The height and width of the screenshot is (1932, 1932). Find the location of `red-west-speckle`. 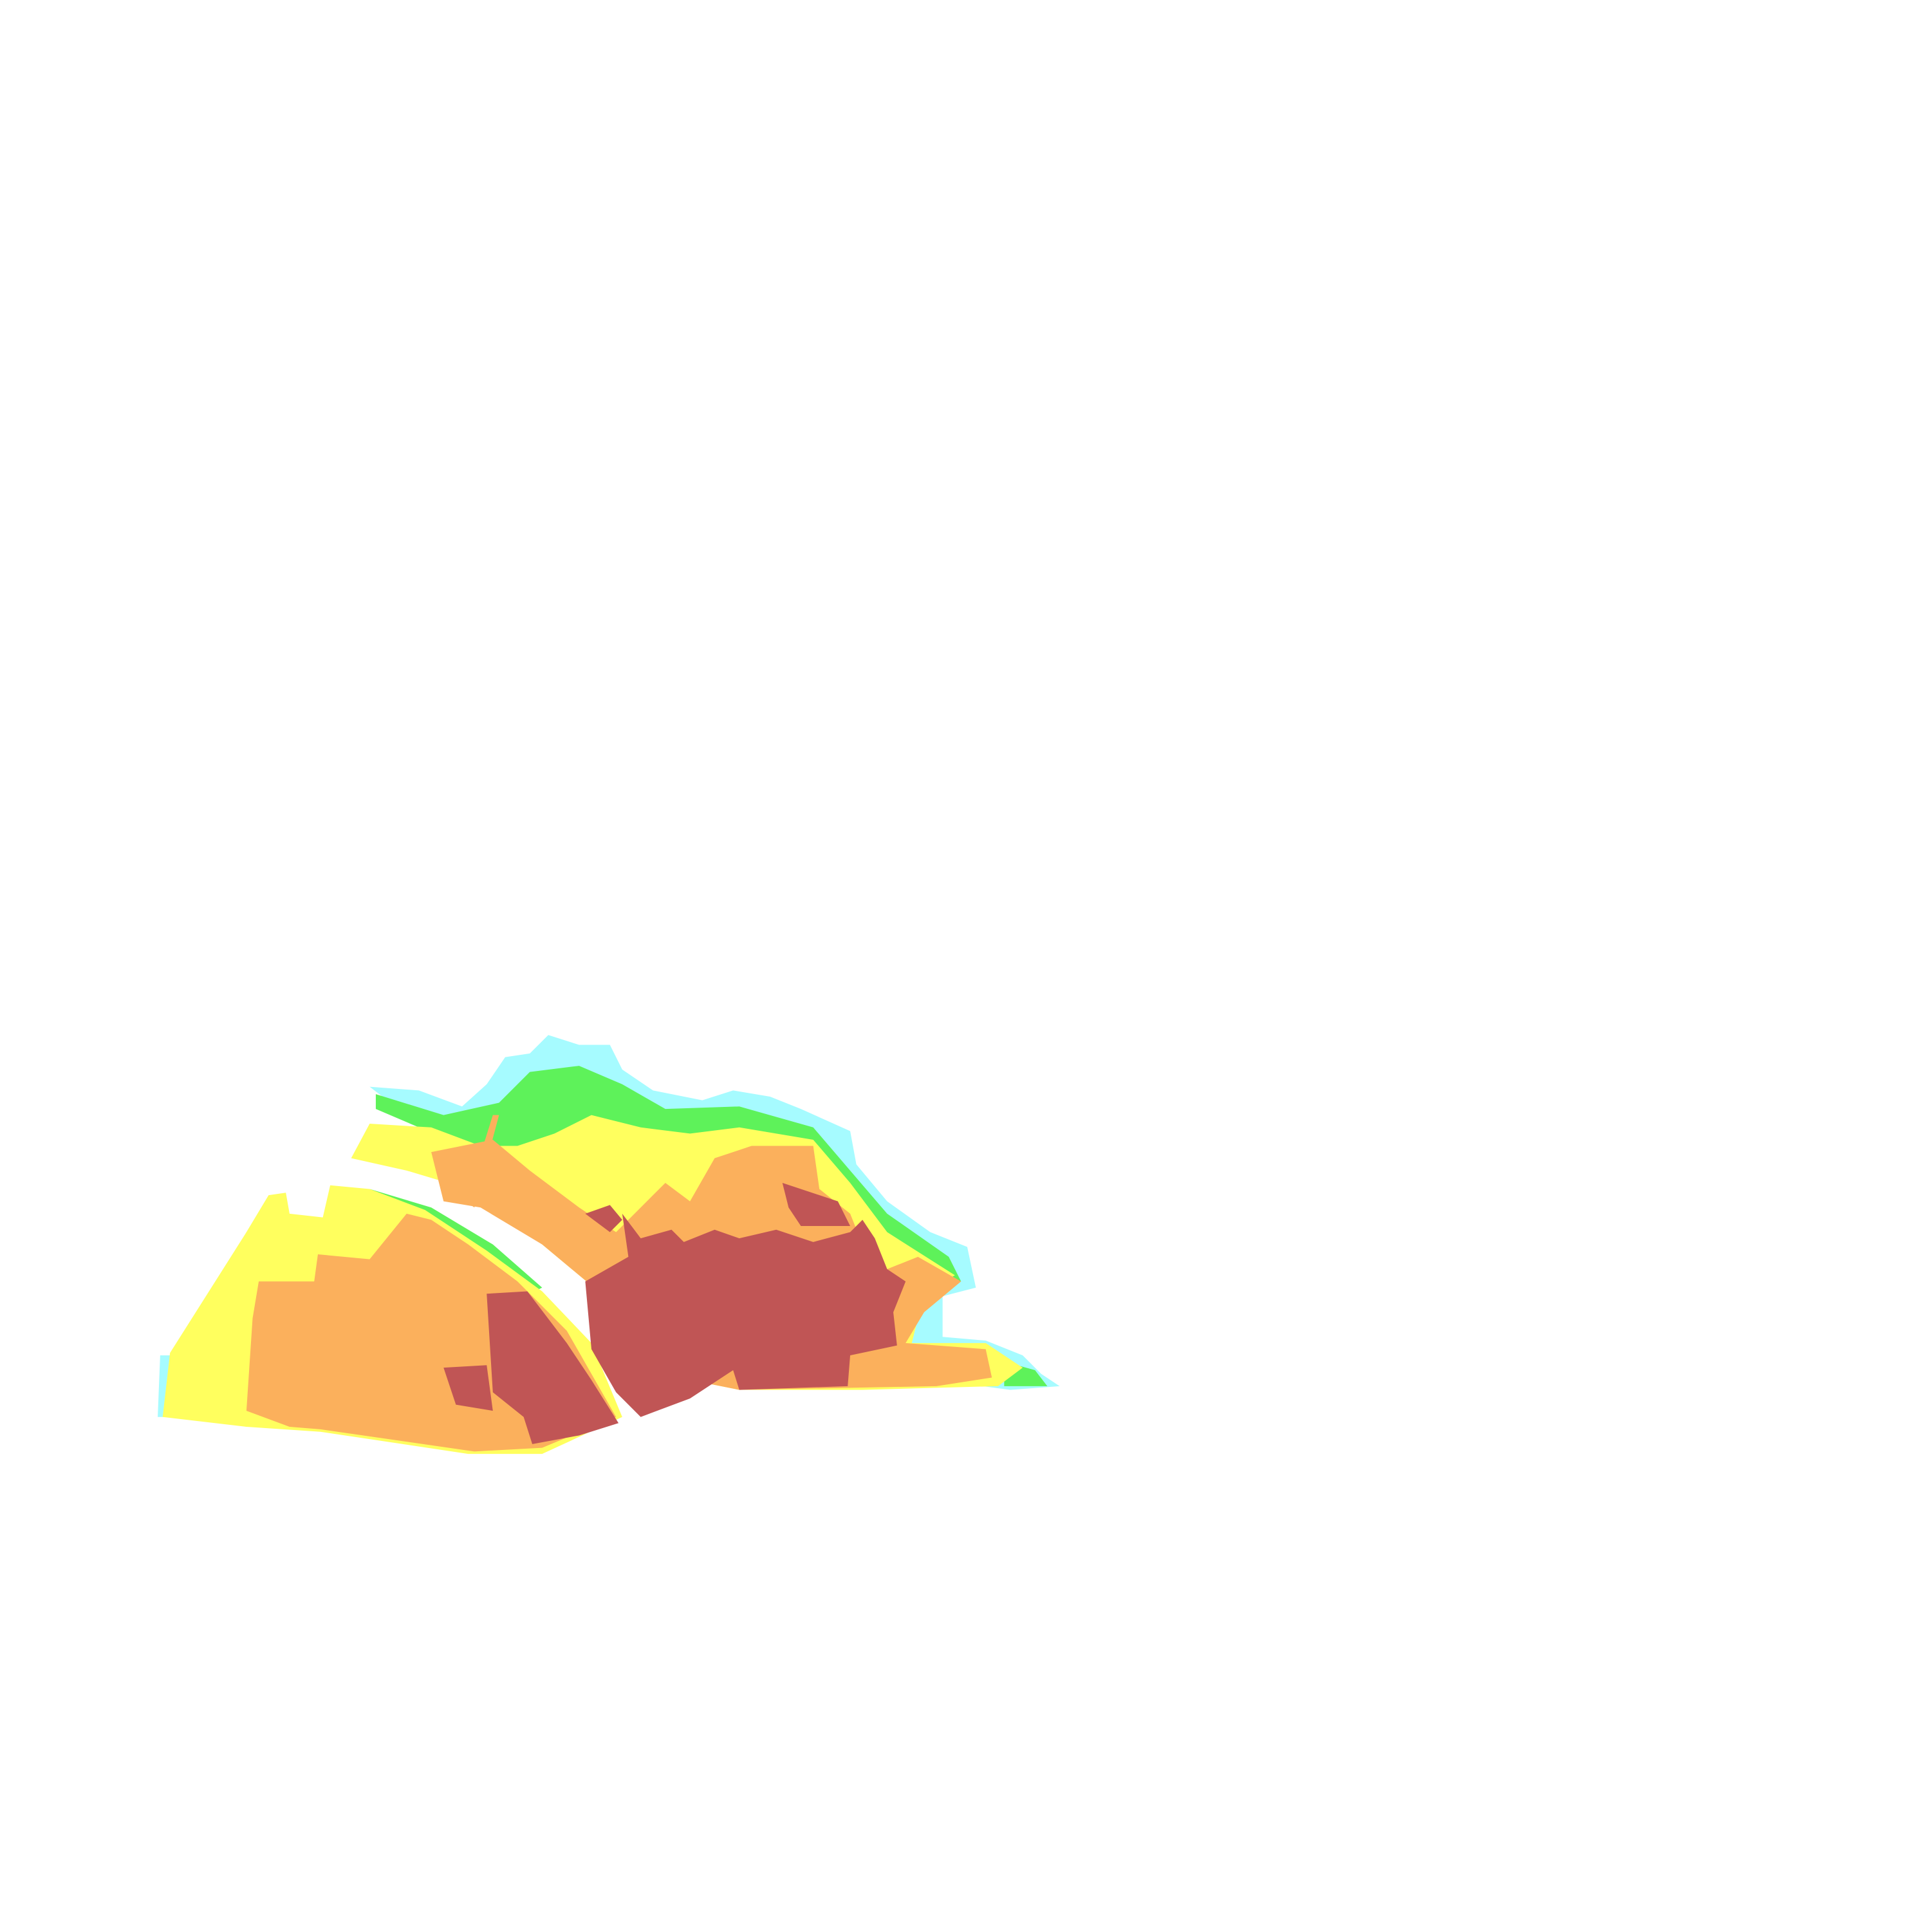

red-west-speckle is located at coordinates (468, 1388).